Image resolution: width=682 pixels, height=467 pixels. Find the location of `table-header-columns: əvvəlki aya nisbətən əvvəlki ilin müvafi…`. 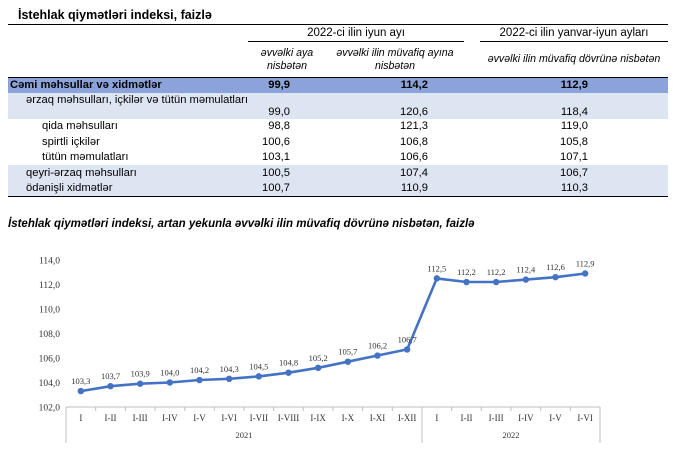

table-header-columns: əvvəlki aya nisbətən əvvəlki ilin müvafi… is located at coordinates (338, 59).